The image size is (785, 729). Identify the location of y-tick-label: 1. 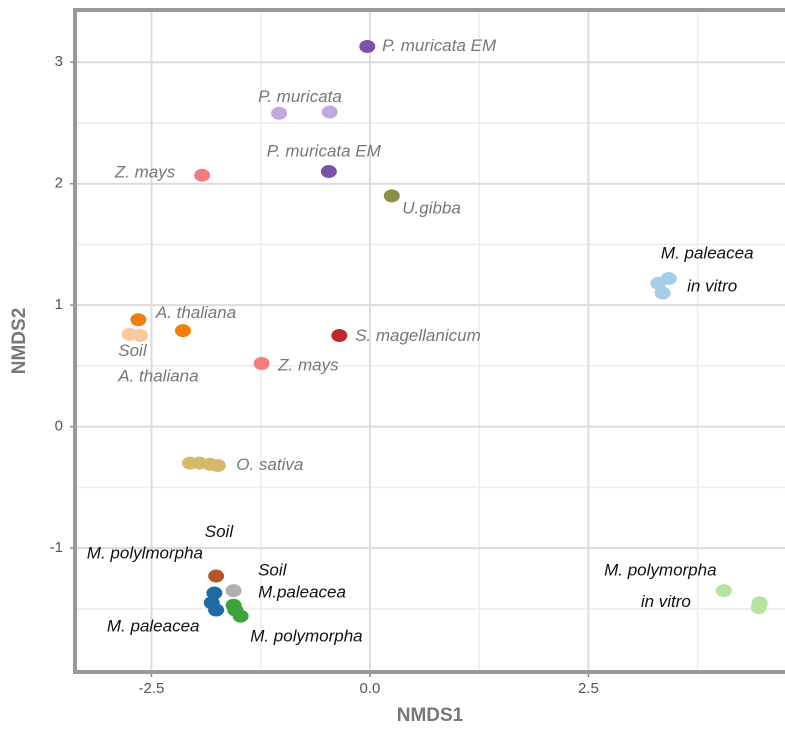
(59, 304).